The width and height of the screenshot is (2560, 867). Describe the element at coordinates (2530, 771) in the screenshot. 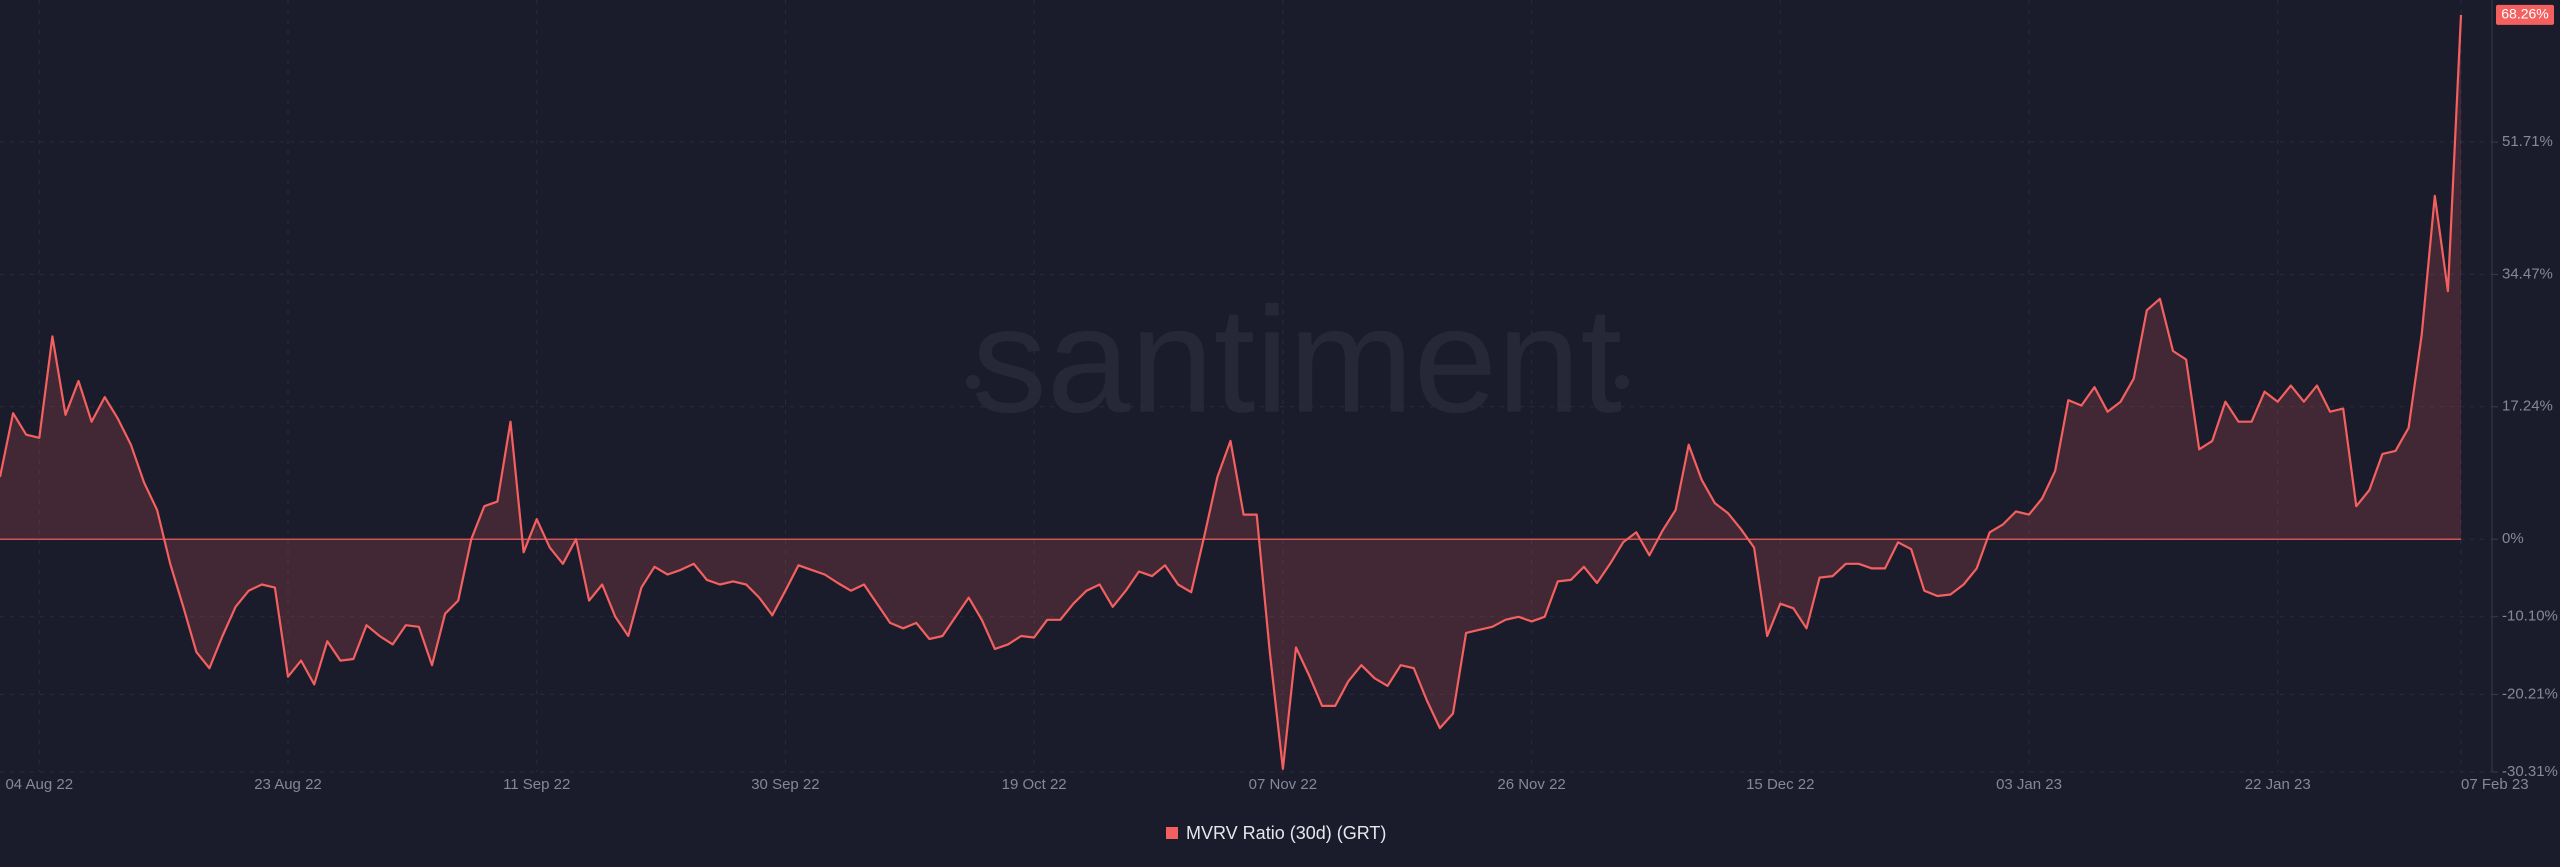

I see `y-tick-label: -30.31%` at that location.